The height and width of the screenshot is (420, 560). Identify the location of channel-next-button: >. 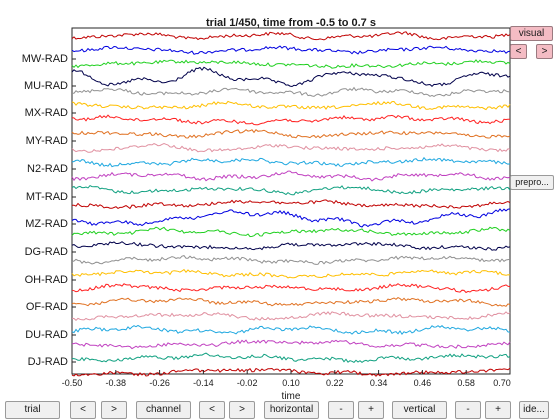
(242, 410).